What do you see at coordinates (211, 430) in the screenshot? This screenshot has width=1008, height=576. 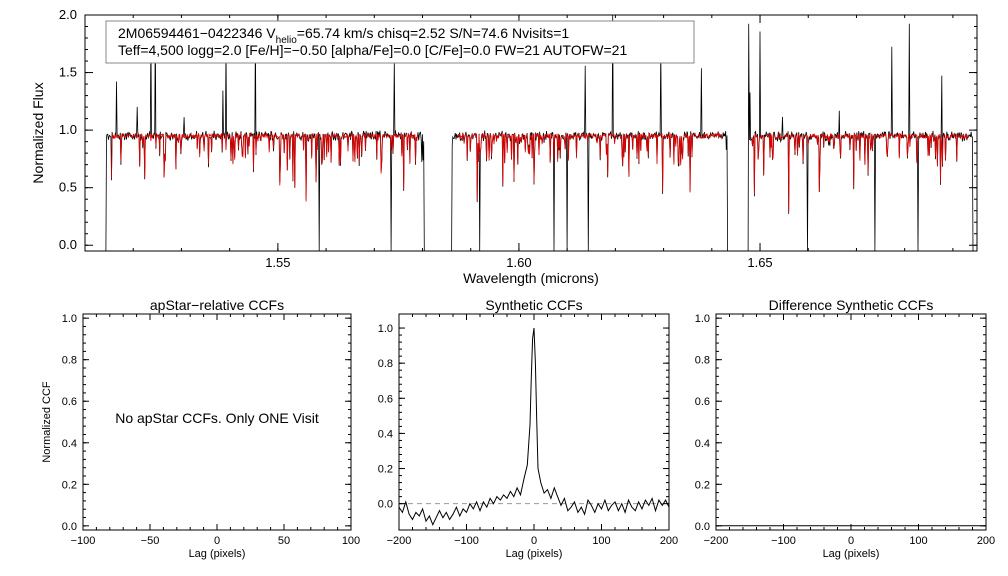 I see `apstar-ccf-ticks: −100 −50 0 50 100 0.0 0.2 0.4 0.6 0.8 1.0` at bounding box center [211, 430].